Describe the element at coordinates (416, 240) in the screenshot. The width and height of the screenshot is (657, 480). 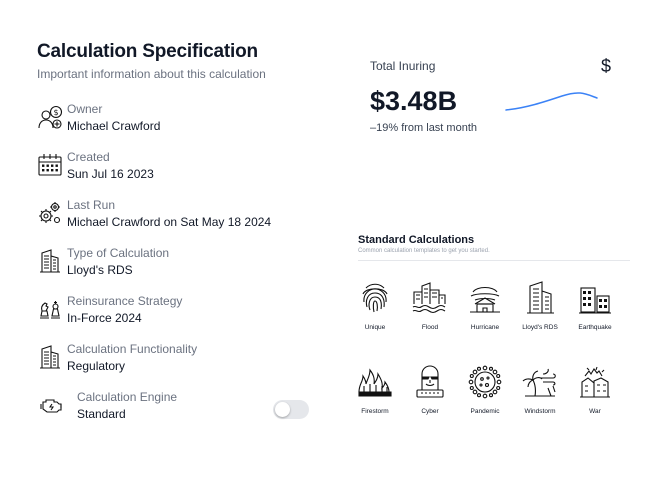
I see `standard-calculations-title: Standard Calculations` at that location.